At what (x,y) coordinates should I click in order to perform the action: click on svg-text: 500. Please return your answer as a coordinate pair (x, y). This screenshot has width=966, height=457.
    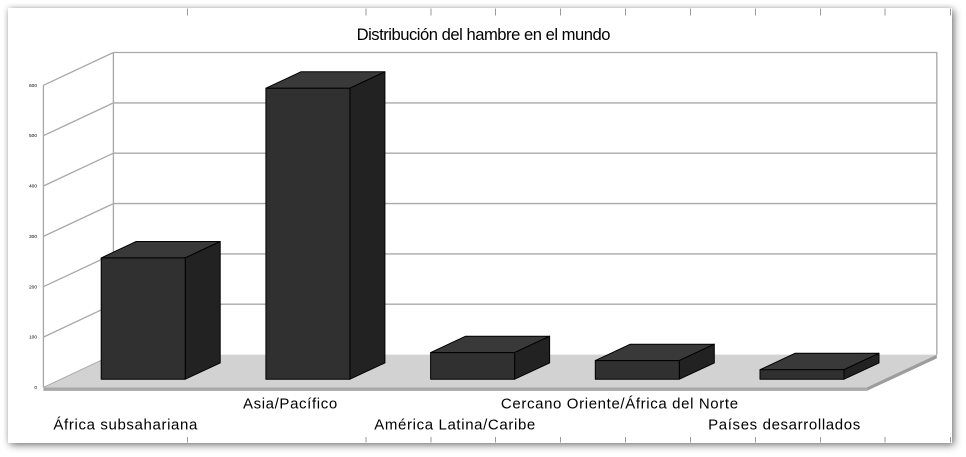
    Looking at the image, I should click on (33, 136).